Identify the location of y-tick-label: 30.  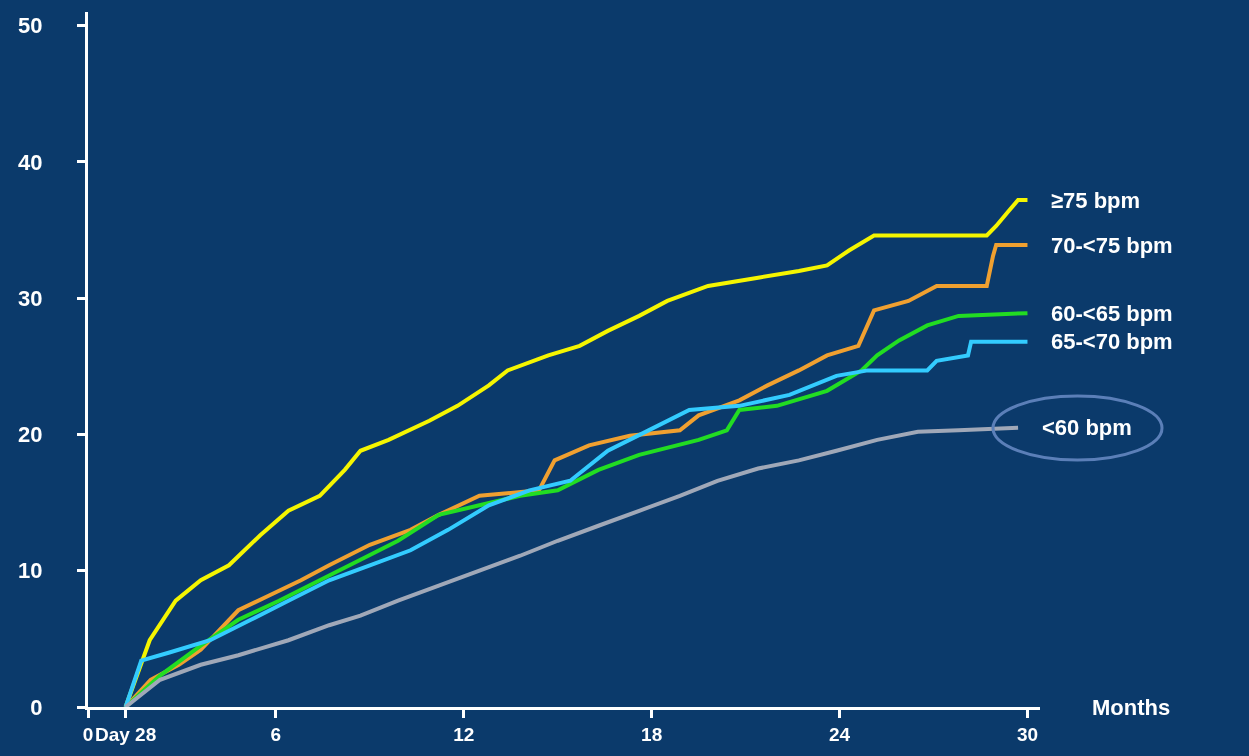
(30, 298).